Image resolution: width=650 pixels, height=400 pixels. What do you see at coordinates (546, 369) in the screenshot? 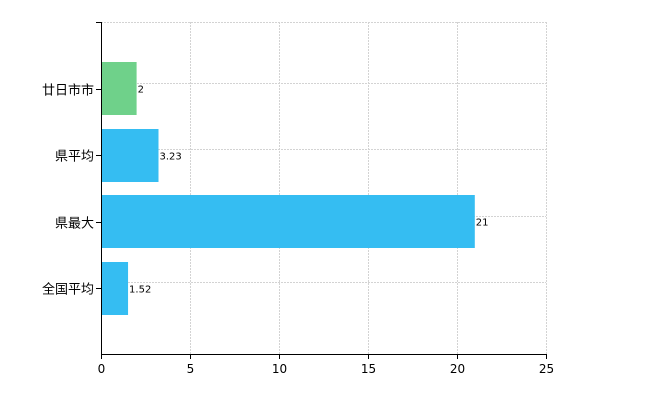
I see `x-tick-label: 25` at bounding box center [546, 369].